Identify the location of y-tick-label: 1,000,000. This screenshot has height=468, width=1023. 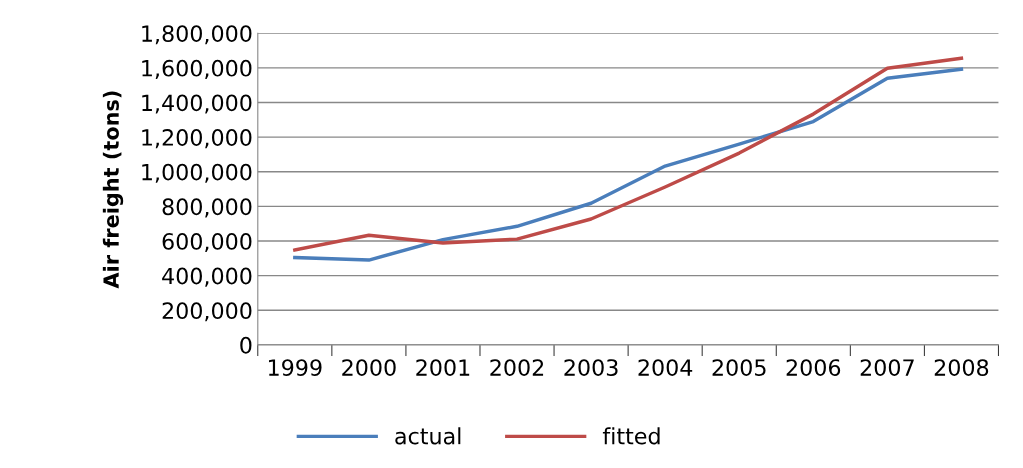
(197, 173).